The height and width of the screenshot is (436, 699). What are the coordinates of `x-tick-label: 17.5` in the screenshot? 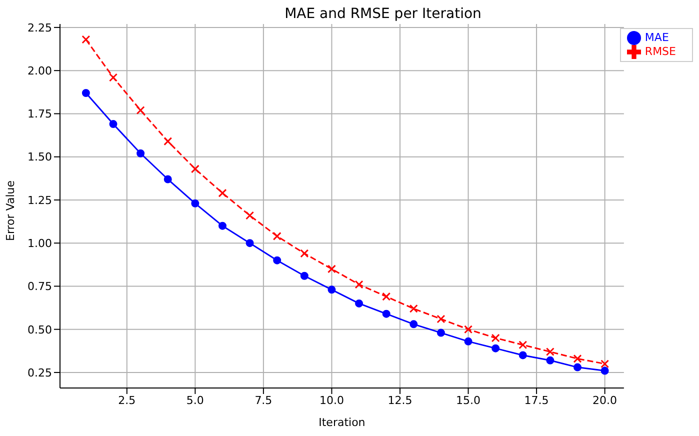 It's located at (536, 400).